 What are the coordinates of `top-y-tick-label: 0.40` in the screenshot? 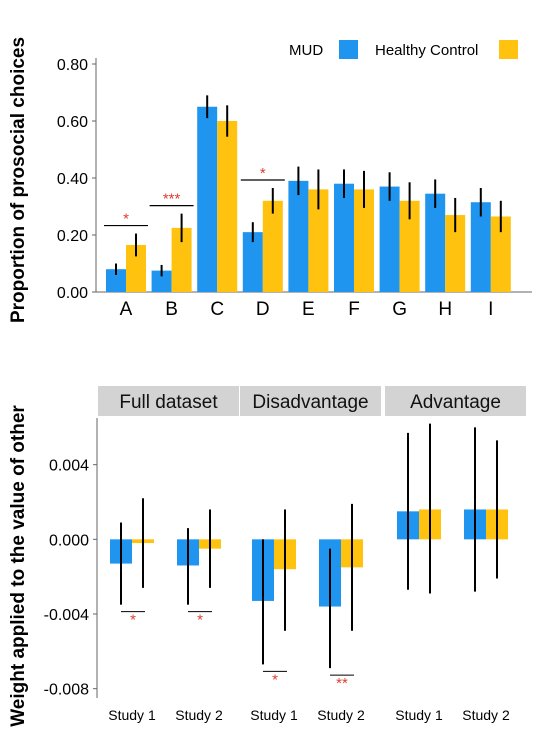 It's located at (72, 179).